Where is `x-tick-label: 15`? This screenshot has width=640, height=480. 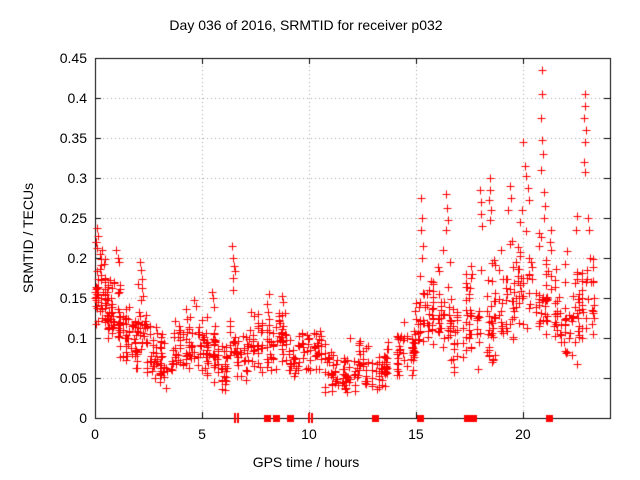
x-tick-label: 15 is located at coordinates (416, 434).